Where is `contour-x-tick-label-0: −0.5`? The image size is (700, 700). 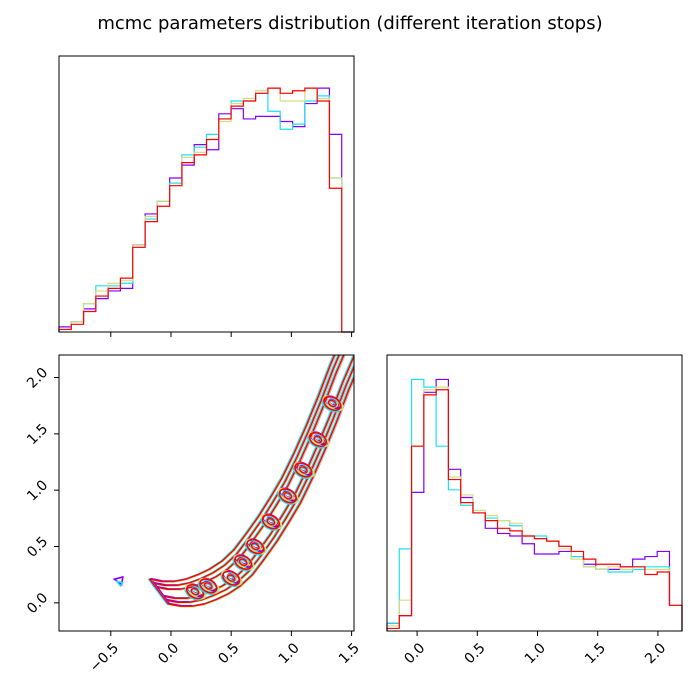 contour-x-tick-label-0: −0.5 is located at coordinates (104, 657).